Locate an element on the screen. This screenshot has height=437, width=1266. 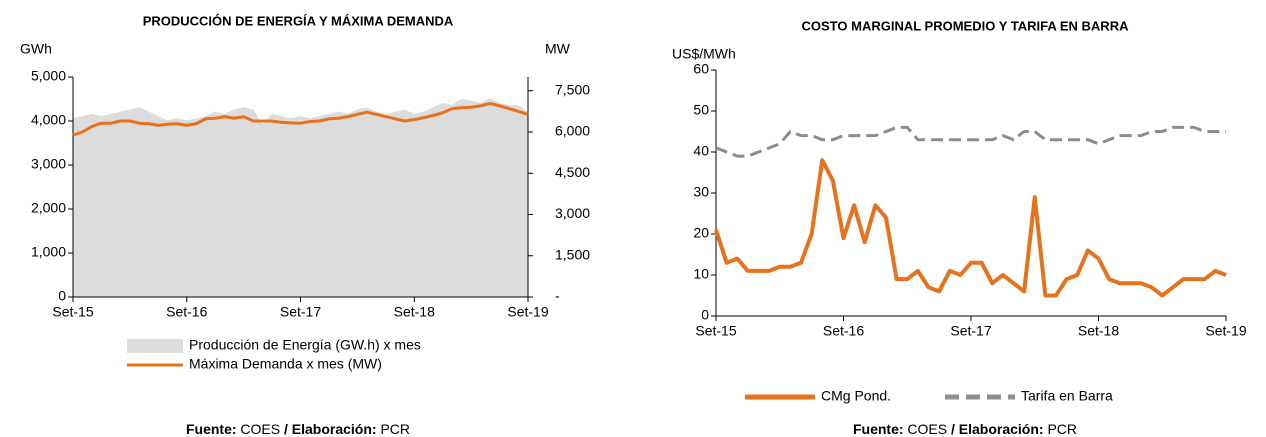
legend-swatch is located at coordinates (155, 346).